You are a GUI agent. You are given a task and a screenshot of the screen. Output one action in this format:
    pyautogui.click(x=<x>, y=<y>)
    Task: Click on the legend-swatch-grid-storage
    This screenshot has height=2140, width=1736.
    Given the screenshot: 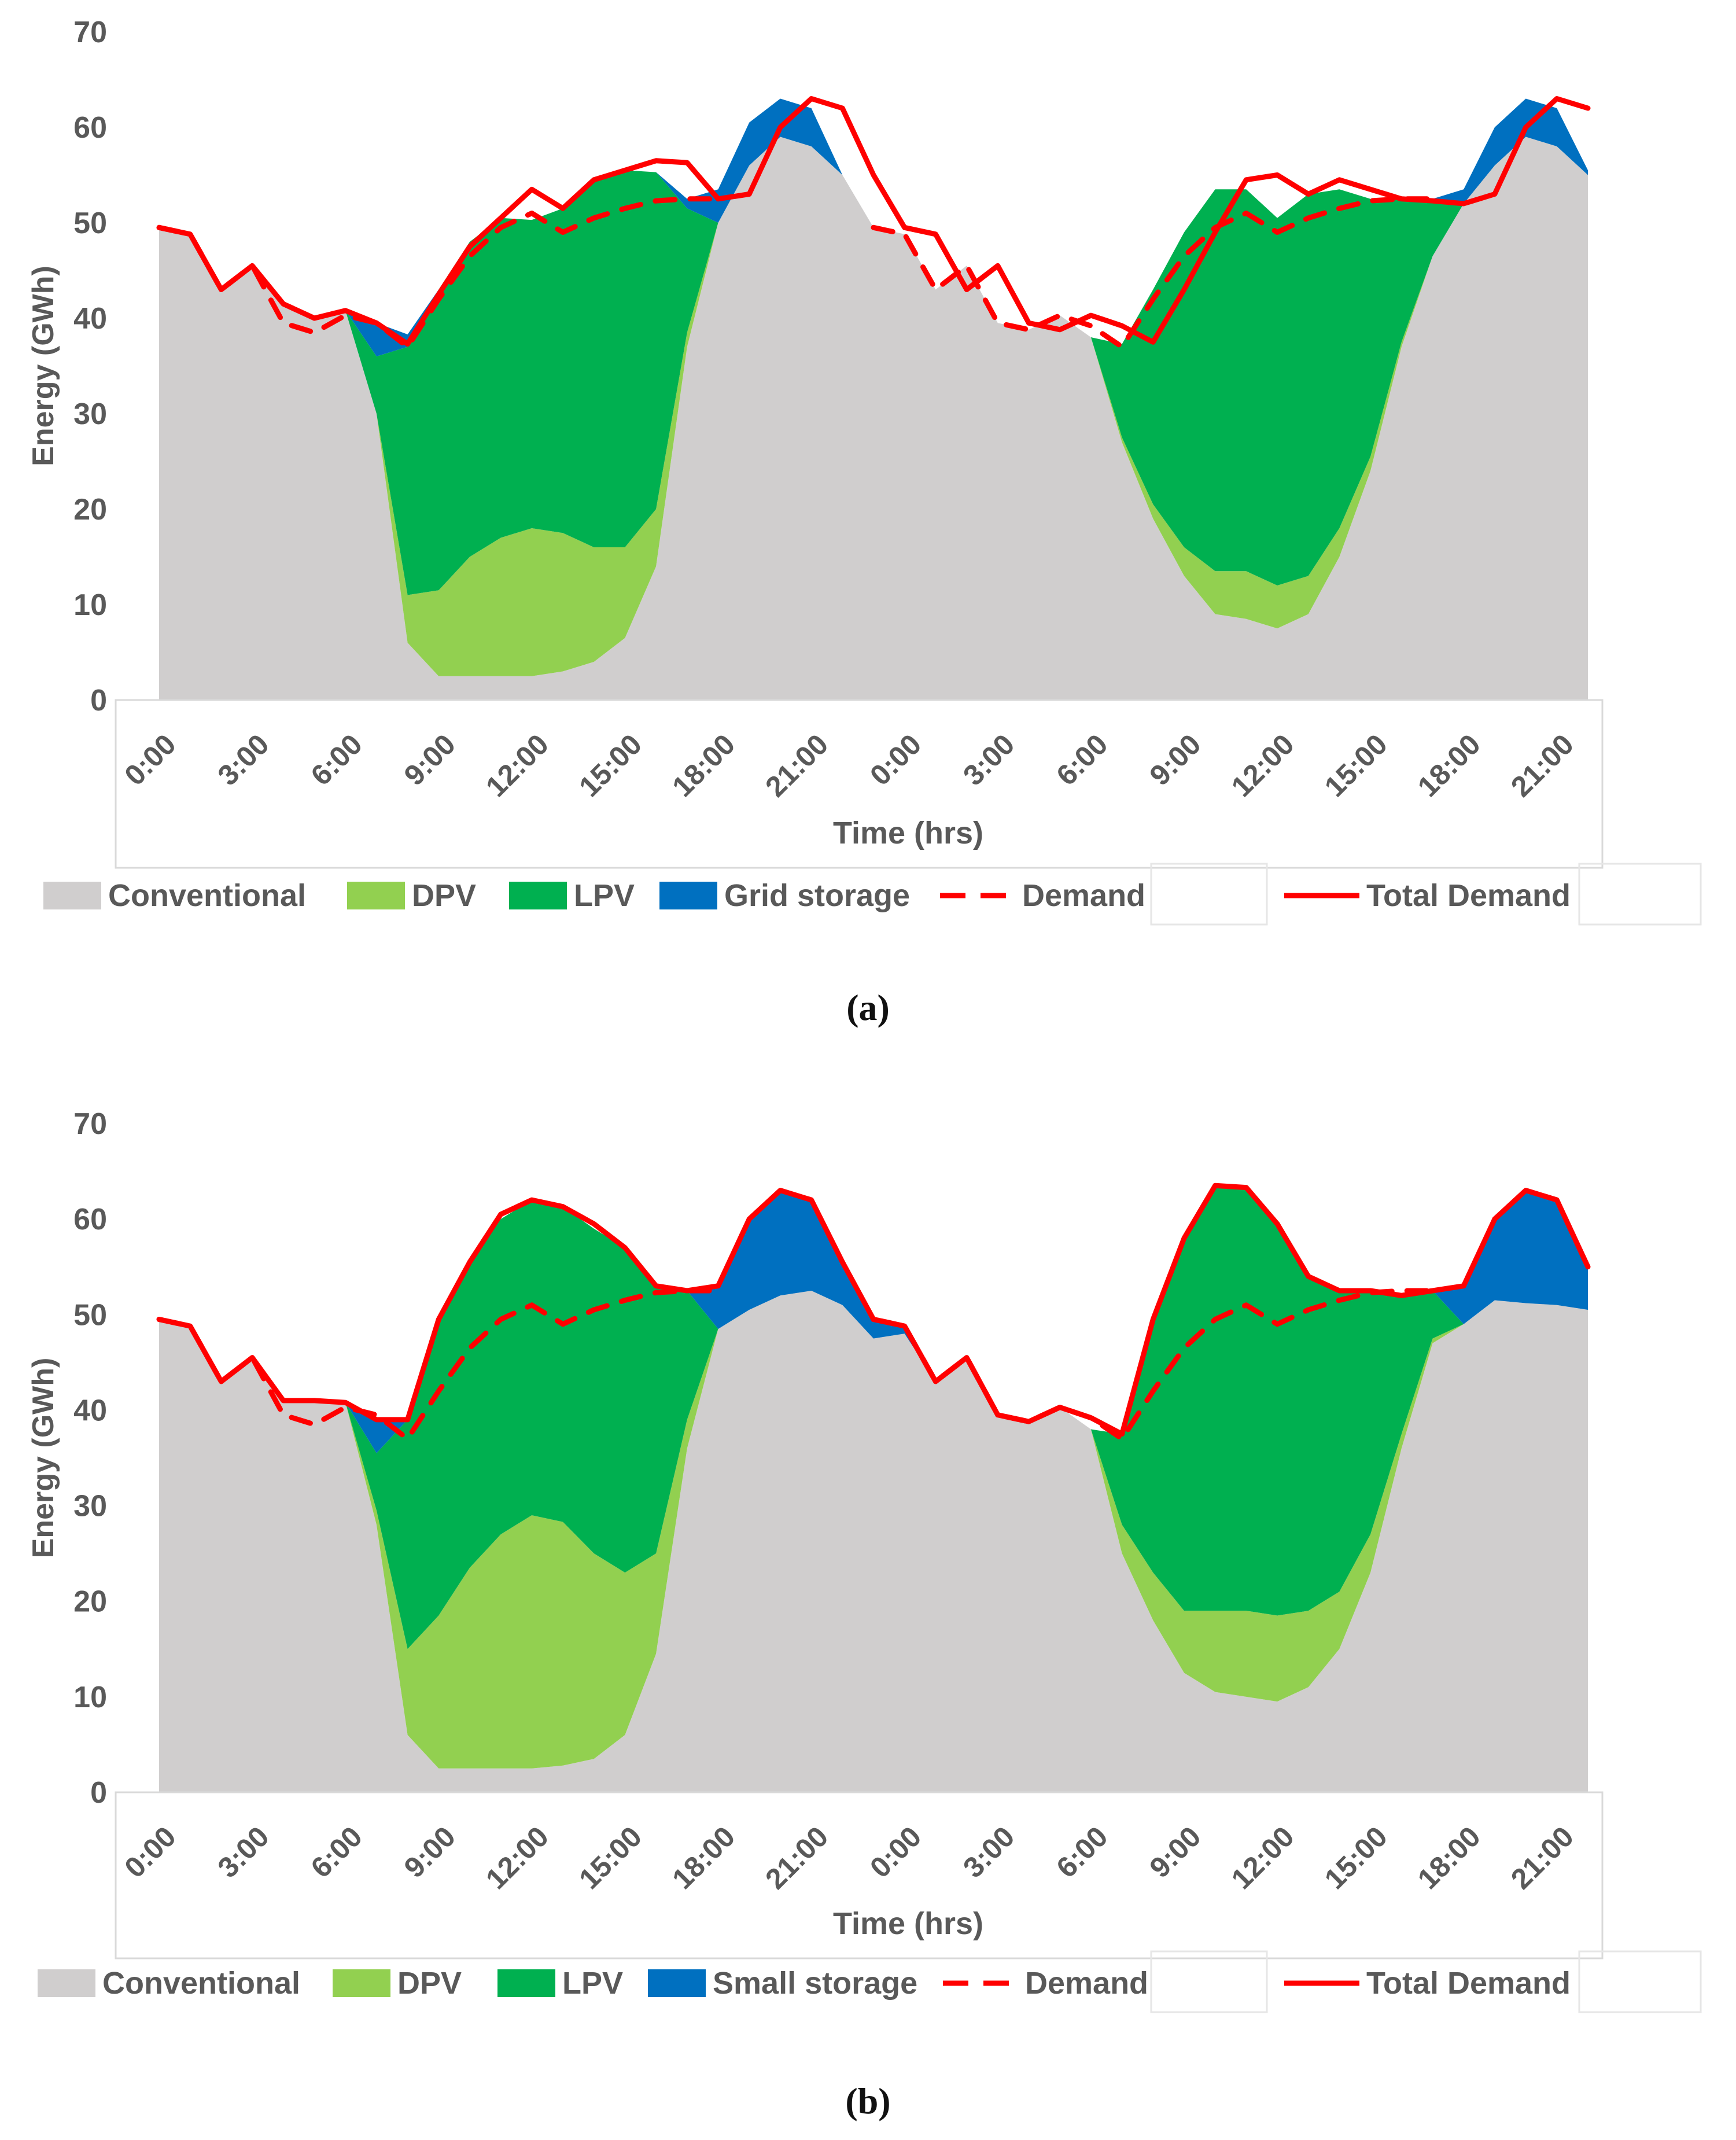 What is the action you would take?
    pyautogui.click(x=688, y=895)
    